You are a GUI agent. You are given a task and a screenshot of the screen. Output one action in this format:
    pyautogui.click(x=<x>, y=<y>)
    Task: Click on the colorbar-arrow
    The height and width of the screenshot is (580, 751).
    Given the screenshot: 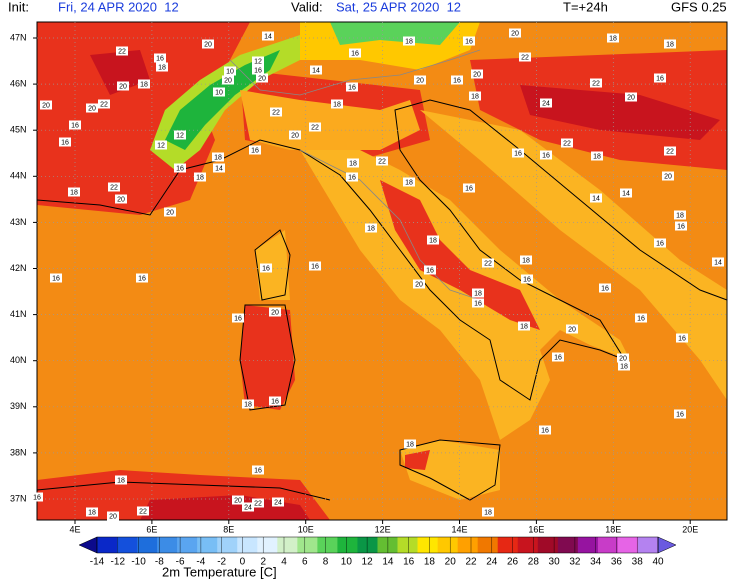 What is the action you would take?
    pyautogui.click(x=667, y=545)
    